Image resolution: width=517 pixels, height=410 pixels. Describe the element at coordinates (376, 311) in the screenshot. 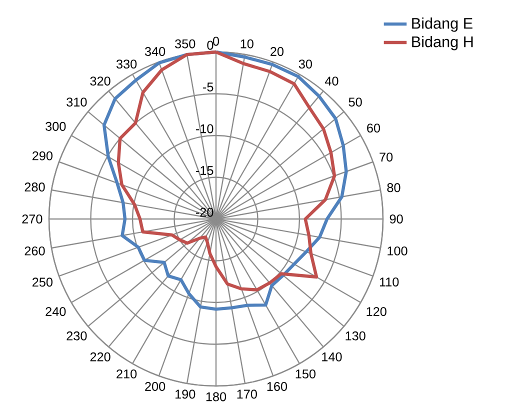

I see `spoke-label: 120` at that location.